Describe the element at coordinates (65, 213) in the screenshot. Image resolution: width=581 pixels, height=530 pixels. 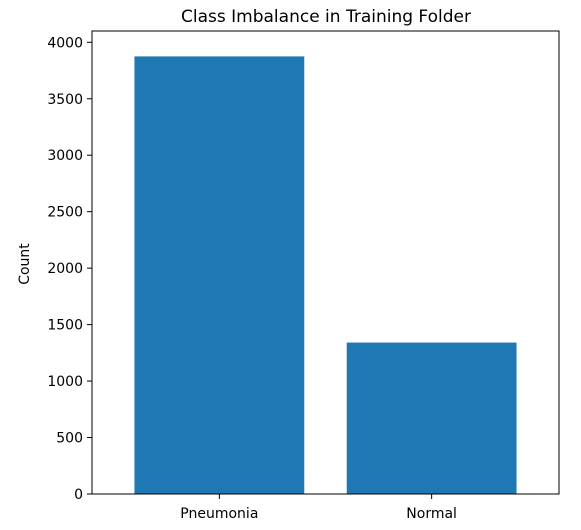
I see `y-tick-label: 2500` at that location.